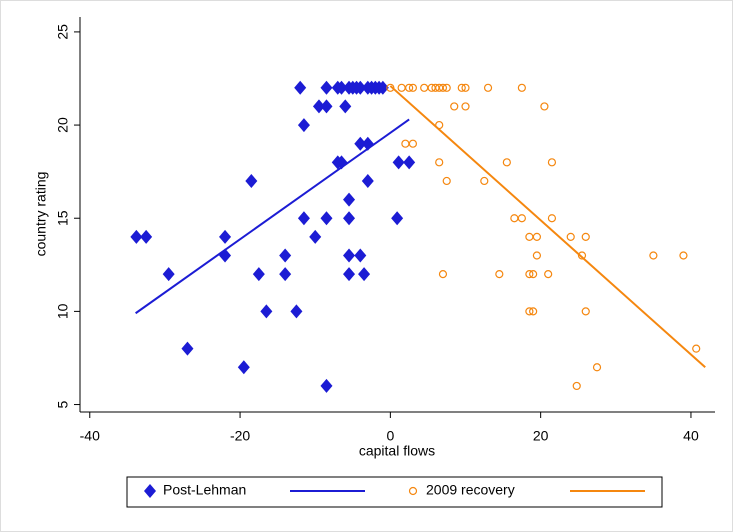 This screenshot has width=733, height=532. I want to click on y-tick-label: 20, so click(63, 125).